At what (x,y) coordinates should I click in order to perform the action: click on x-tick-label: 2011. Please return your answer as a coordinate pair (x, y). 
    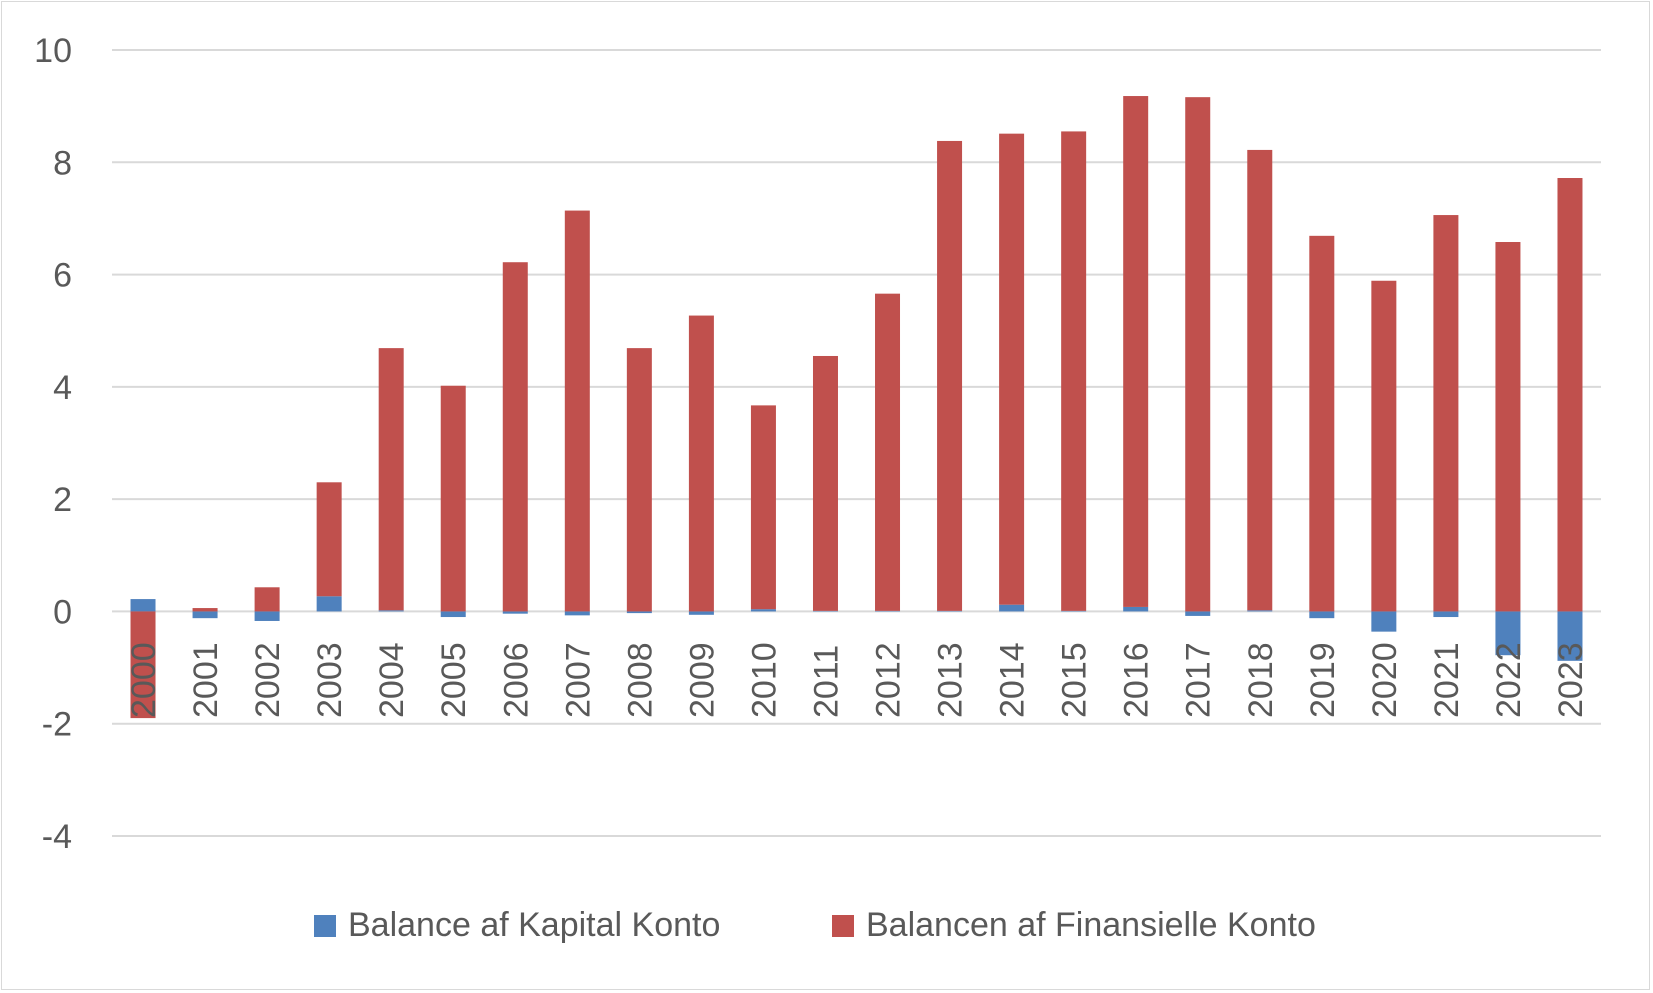
    Looking at the image, I should click on (826, 681).